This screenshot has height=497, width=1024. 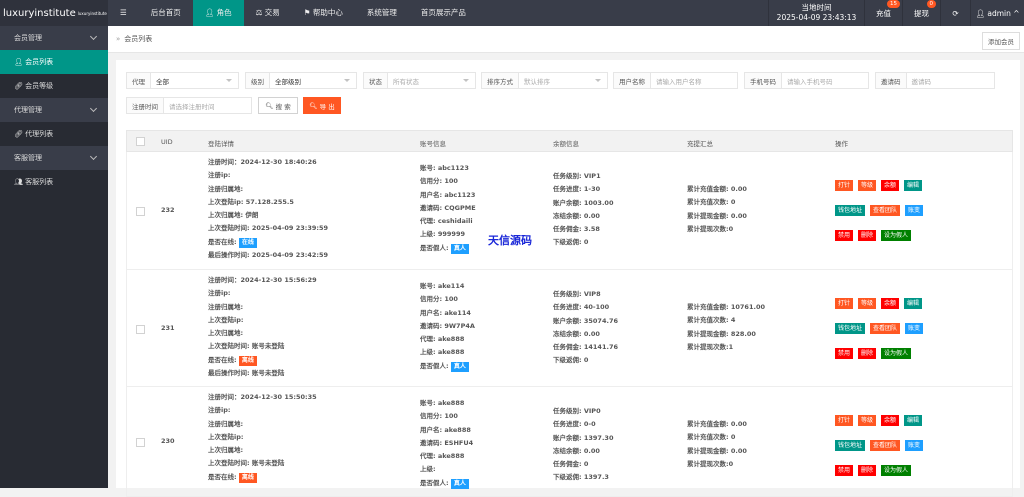 What do you see at coordinates (717, 424) in the screenshot?
I see `summary-detail: 累计充值金额: 0.00` at bounding box center [717, 424].